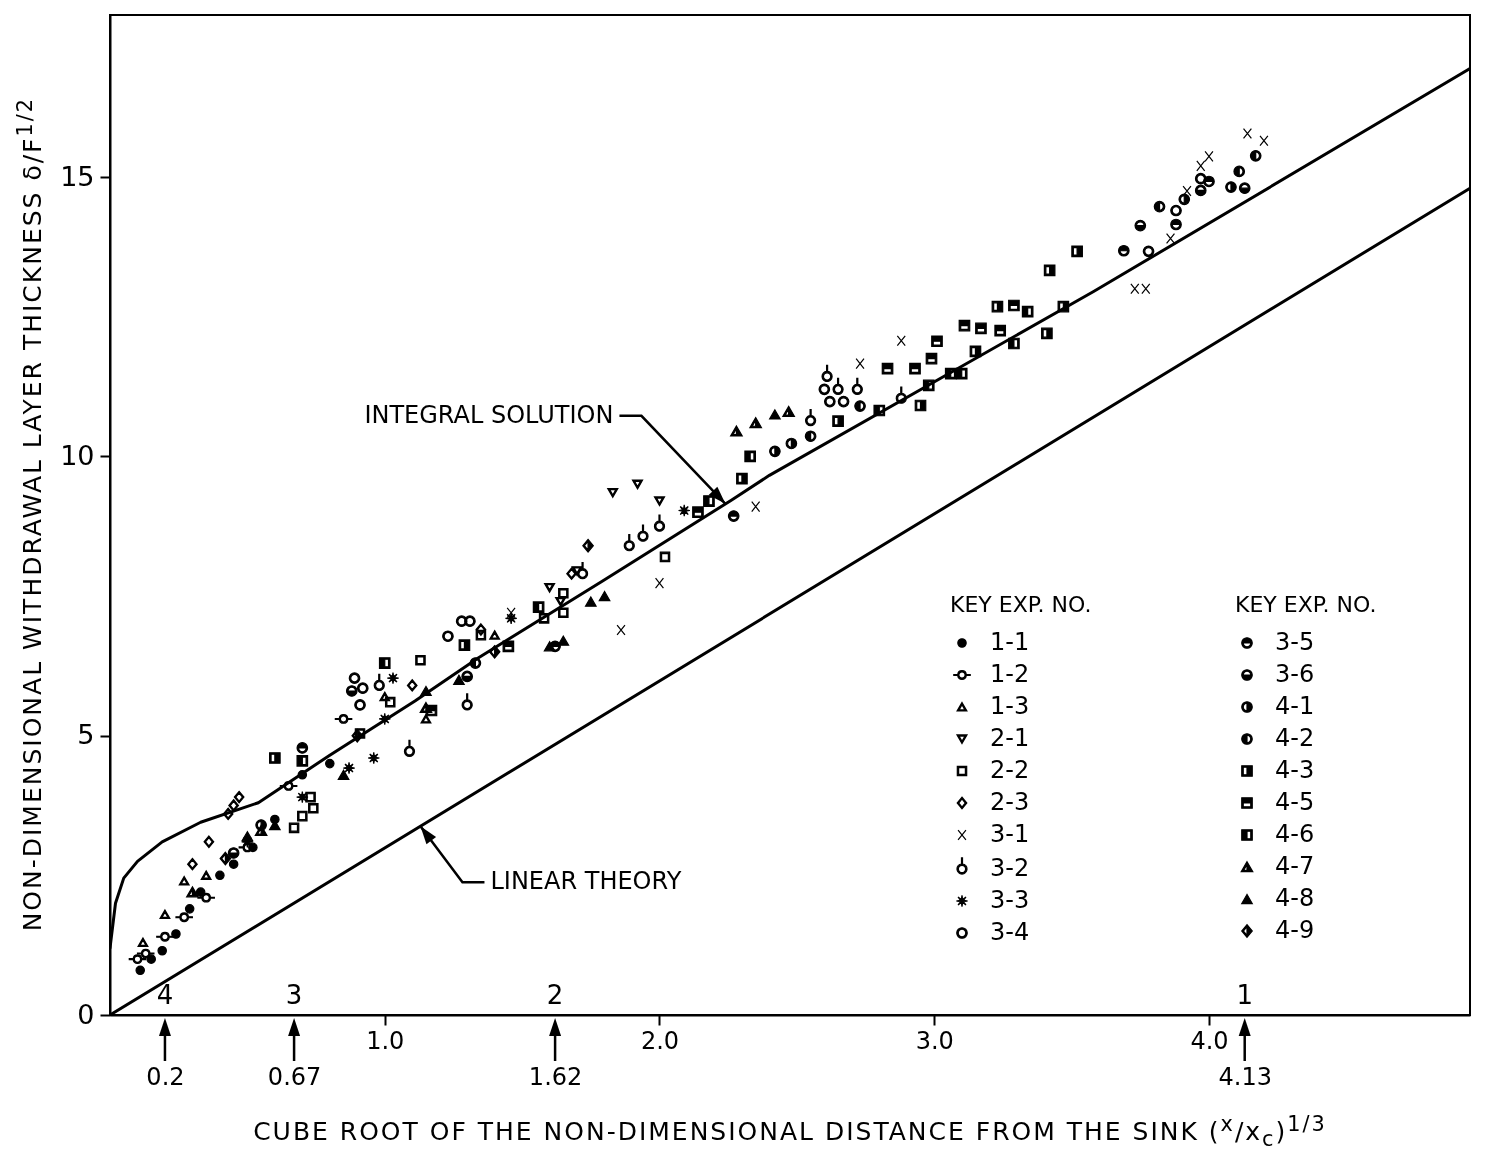 The image size is (1491, 1159). Describe the element at coordinates (1010, 932) in the screenshot. I see `legend-label: 3-4` at that location.